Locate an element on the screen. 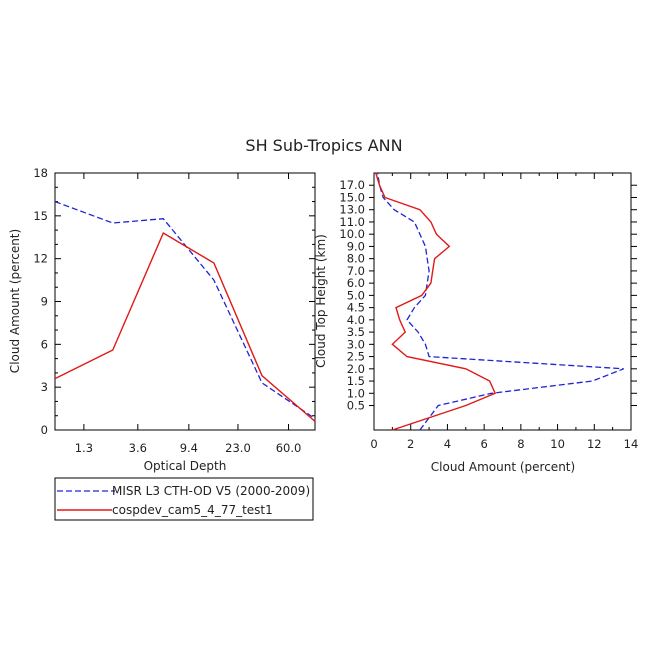 The width and height of the screenshot is (648, 648). right-y-tick-label: 13.0 is located at coordinates (352, 210).